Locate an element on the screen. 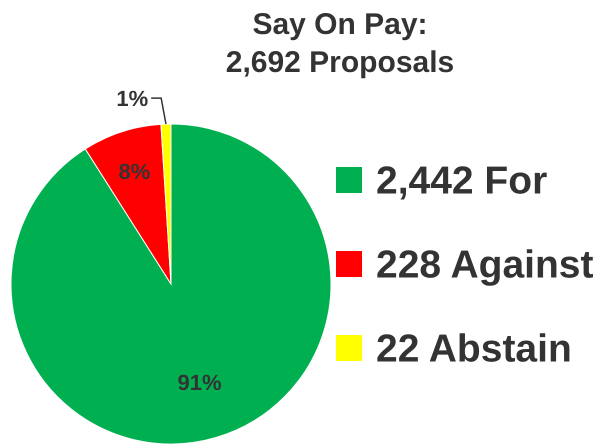  chart-title: Say On Pay: 2,692 Proposals is located at coordinates (340, 43).